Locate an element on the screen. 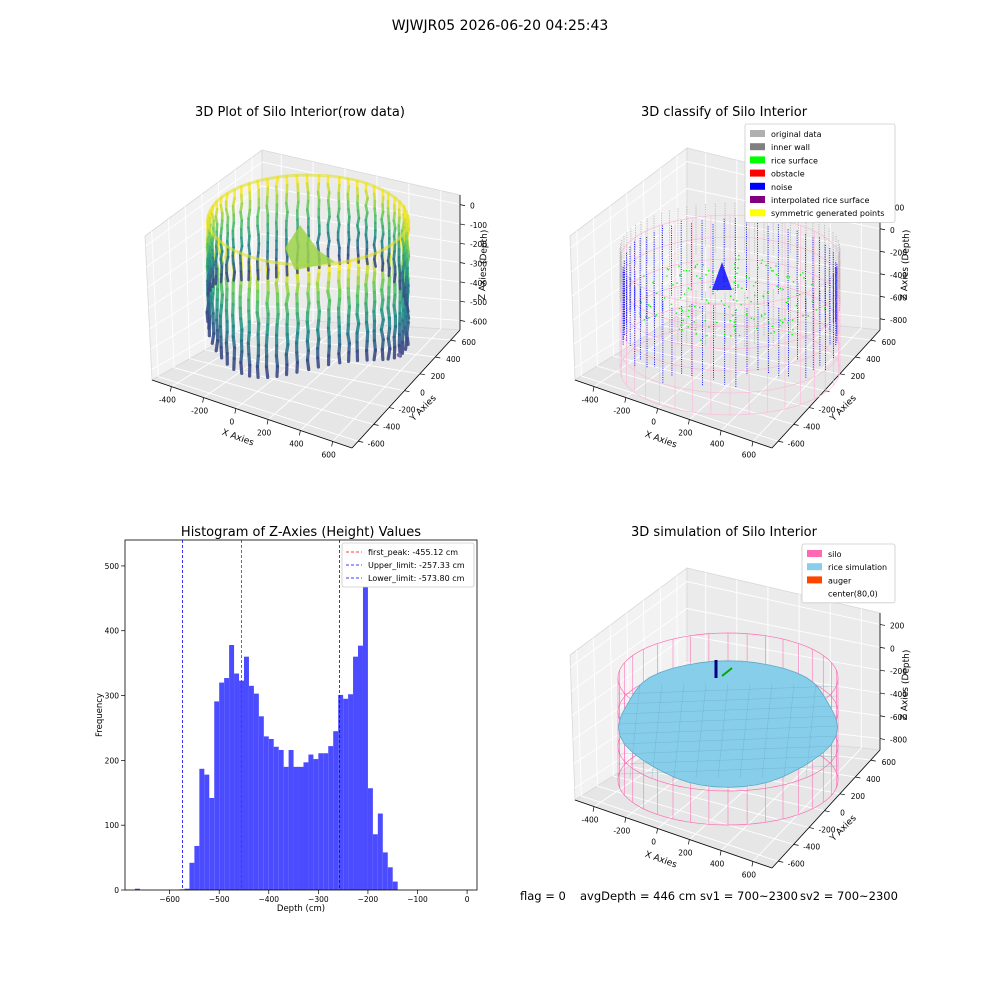  classify-ztick-label: -600 is located at coordinates (898, 297).